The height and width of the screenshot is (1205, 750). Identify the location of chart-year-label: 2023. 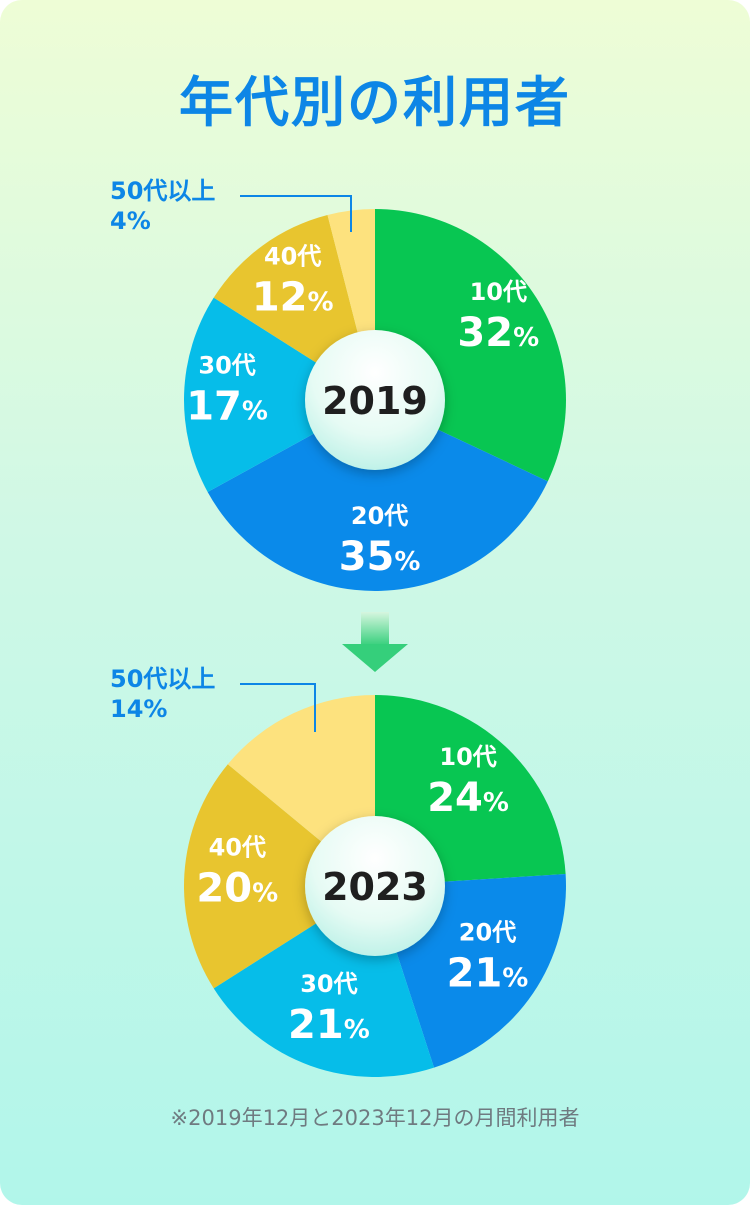
(375, 887).